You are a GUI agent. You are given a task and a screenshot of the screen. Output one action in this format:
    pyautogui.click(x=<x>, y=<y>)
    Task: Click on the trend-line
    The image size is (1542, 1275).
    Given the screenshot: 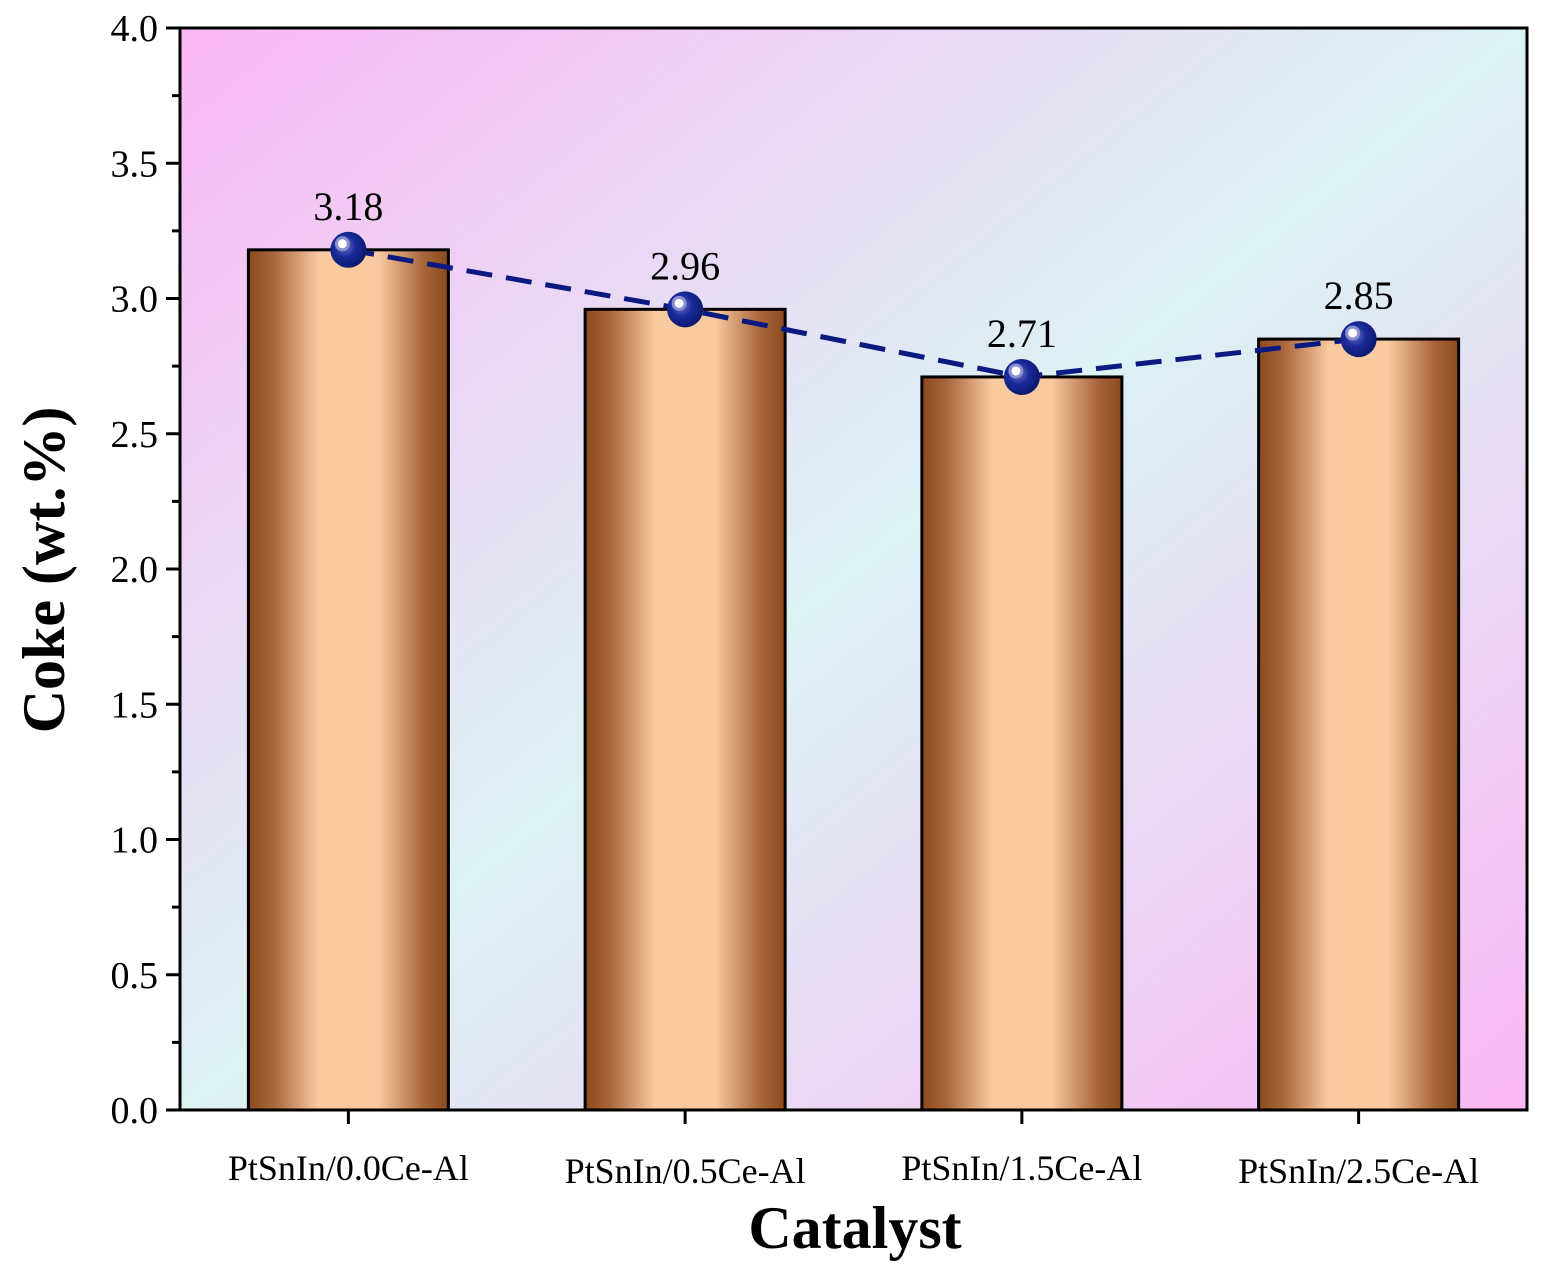 What is the action you would take?
    pyautogui.click(x=853, y=313)
    